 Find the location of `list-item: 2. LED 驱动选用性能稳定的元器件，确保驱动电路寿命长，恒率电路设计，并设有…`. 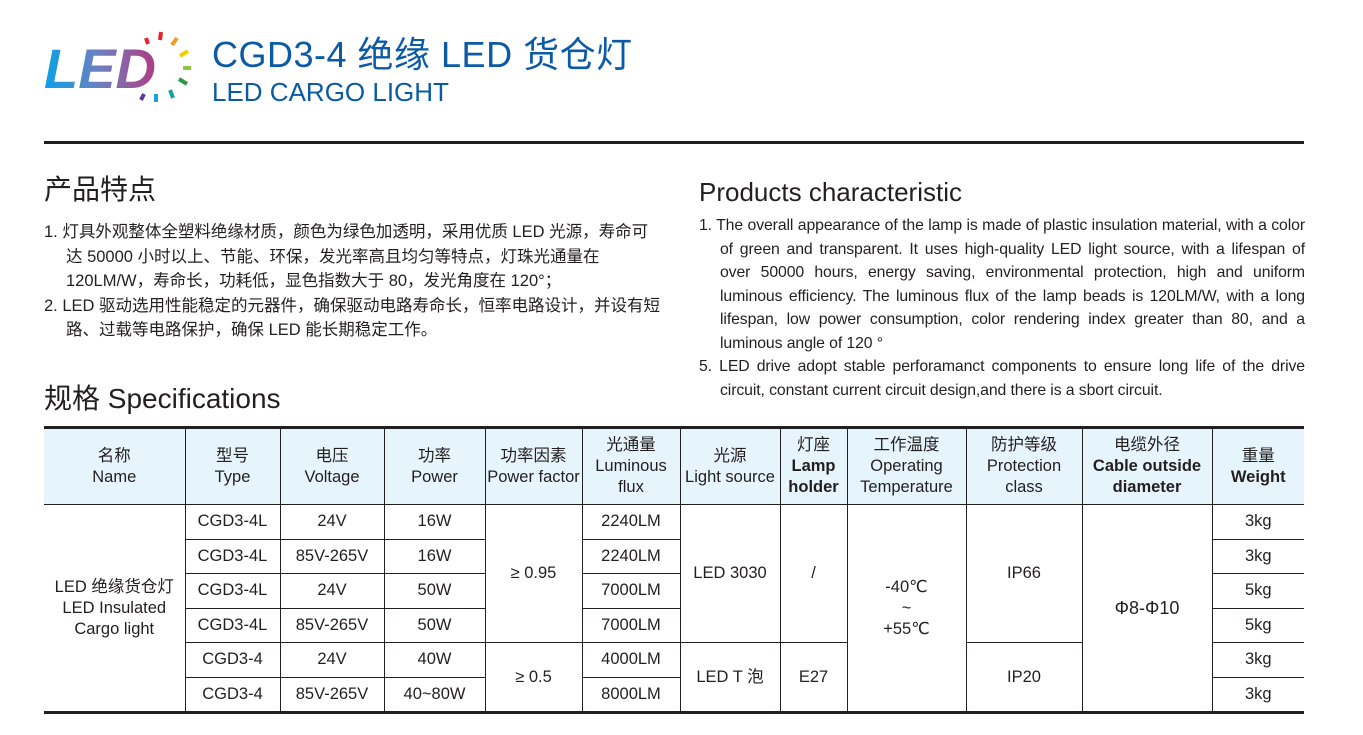

list-item: 2. LED 驱动选用性能稳定的元器件，确保驱动电路寿命长，恒率电路设计，并设有… is located at coordinates (352, 318).